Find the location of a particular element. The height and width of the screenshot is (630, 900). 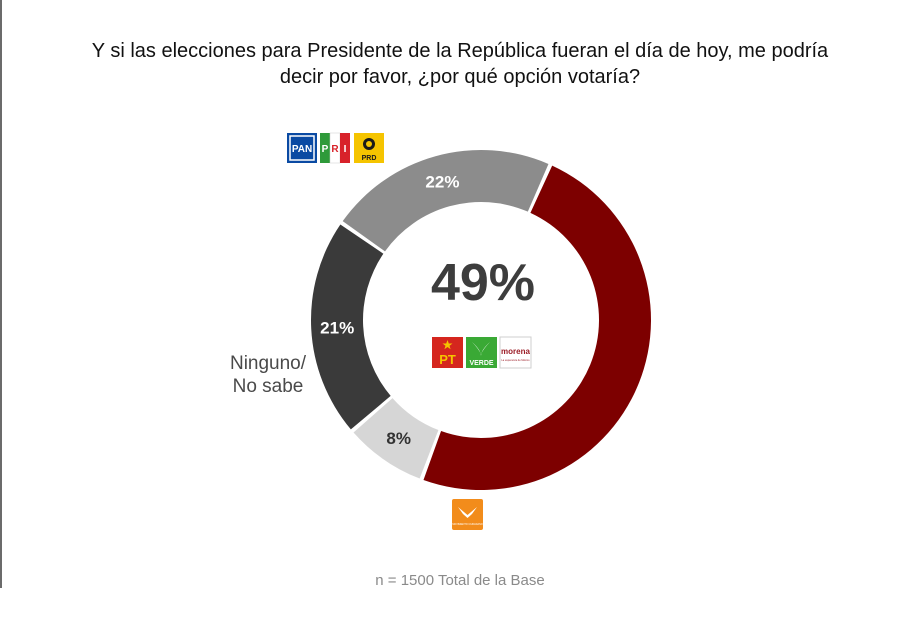

pt-logo-text: PT is located at coordinates (447, 359).